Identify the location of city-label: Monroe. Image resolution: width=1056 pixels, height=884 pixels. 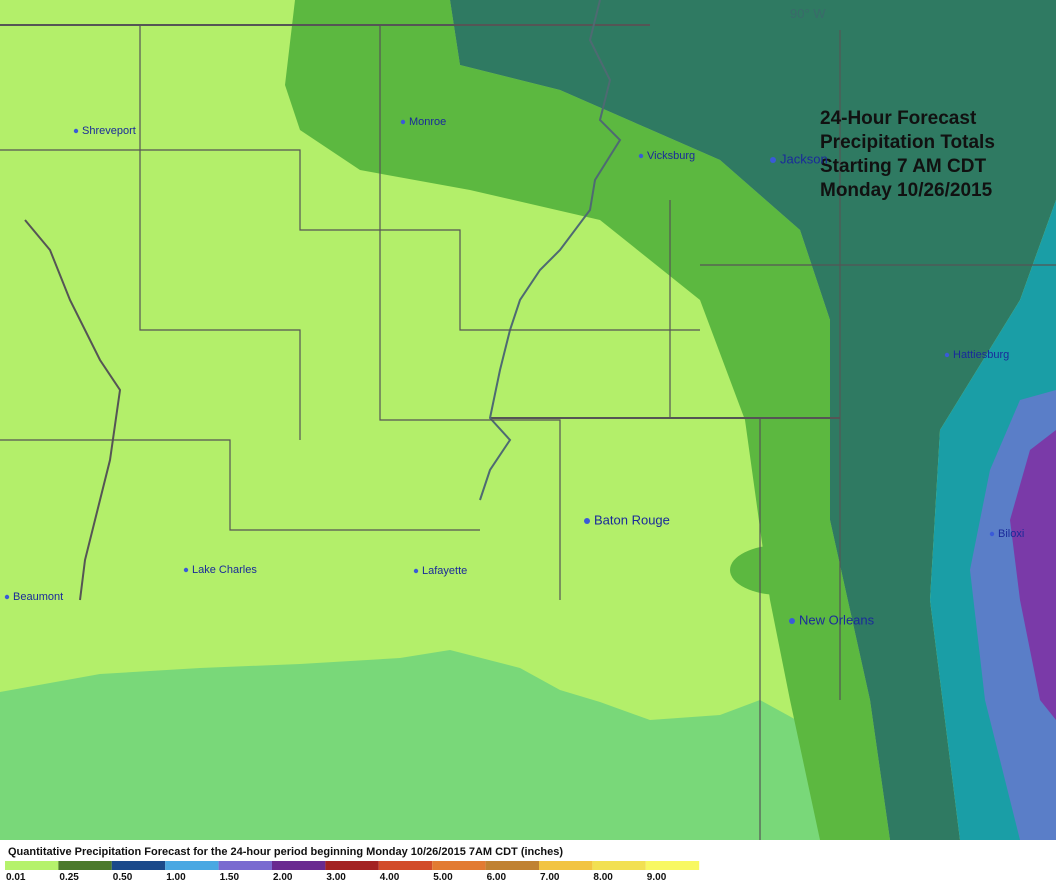
(427, 122).